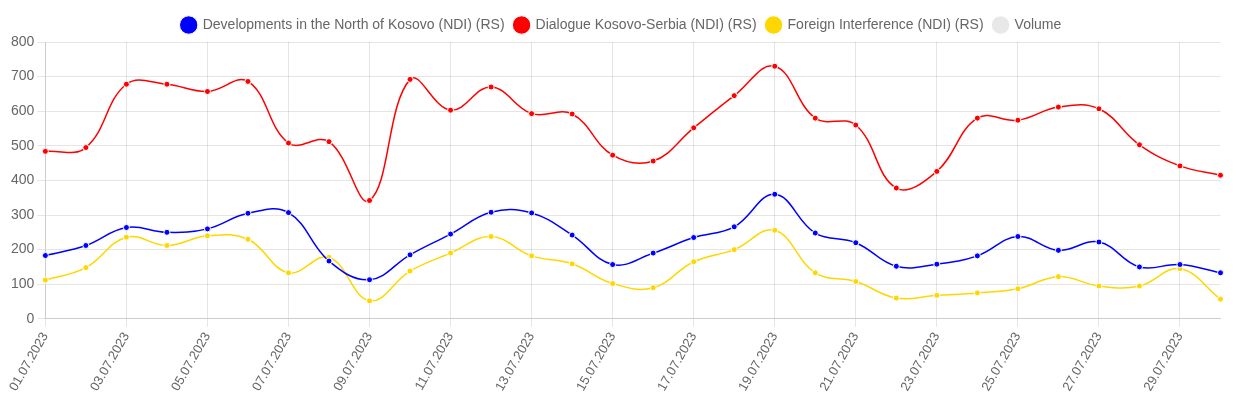 This screenshot has height=405, width=1245. What do you see at coordinates (1038, 23) in the screenshot?
I see `legend-label: Volume` at bounding box center [1038, 23].